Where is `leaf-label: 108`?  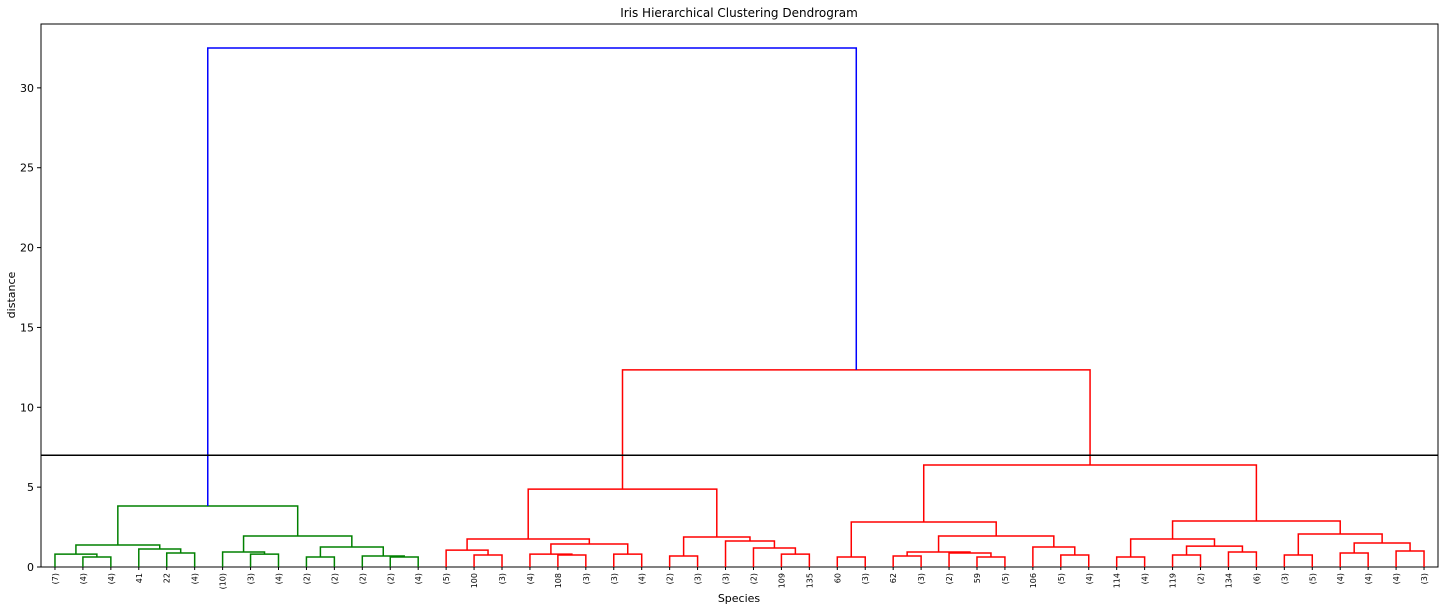
leaf-label: 108 is located at coordinates (558, 580).